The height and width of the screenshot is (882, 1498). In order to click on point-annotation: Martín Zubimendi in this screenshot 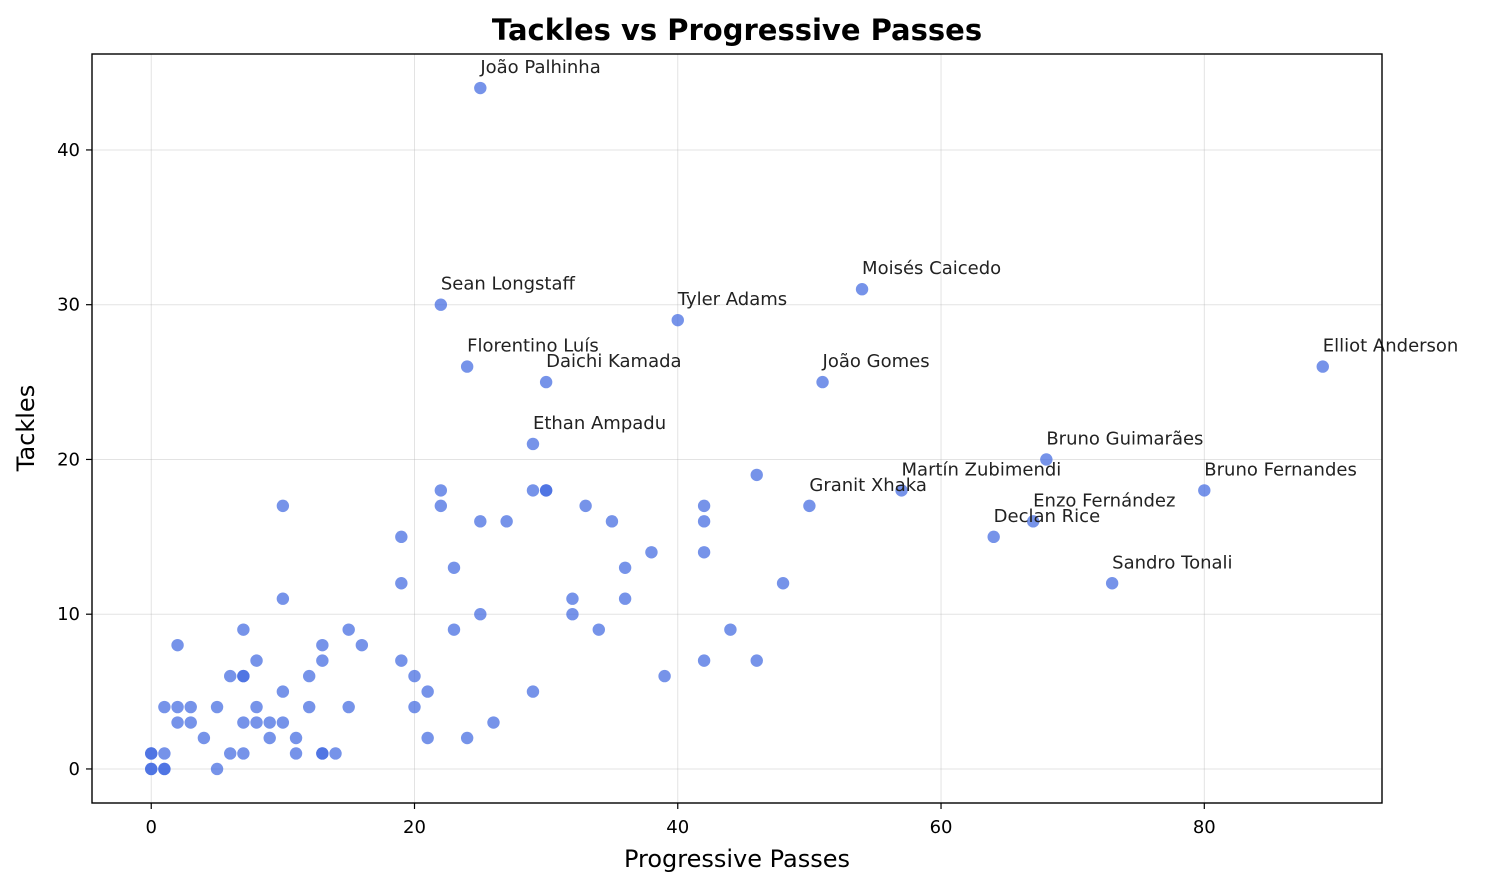, I will do `click(982, 469)`.